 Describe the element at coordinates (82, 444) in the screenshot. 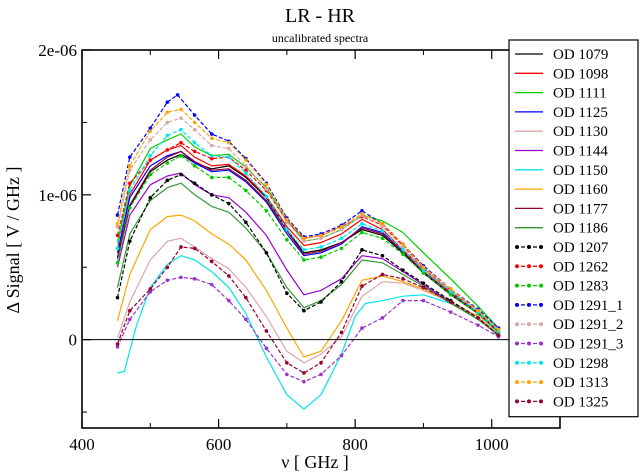

I see `x-tick-label: 400` at that location.